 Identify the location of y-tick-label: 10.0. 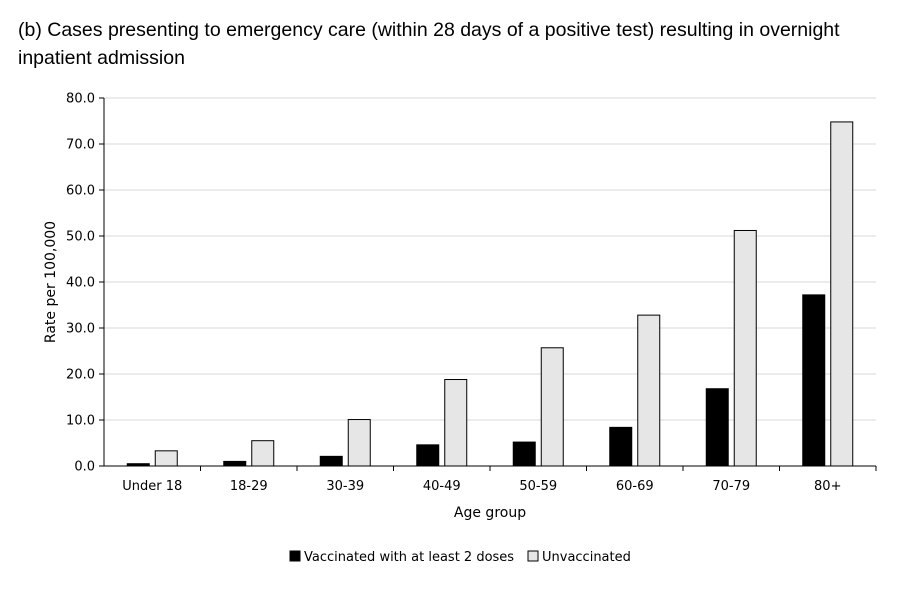
(80, 421).